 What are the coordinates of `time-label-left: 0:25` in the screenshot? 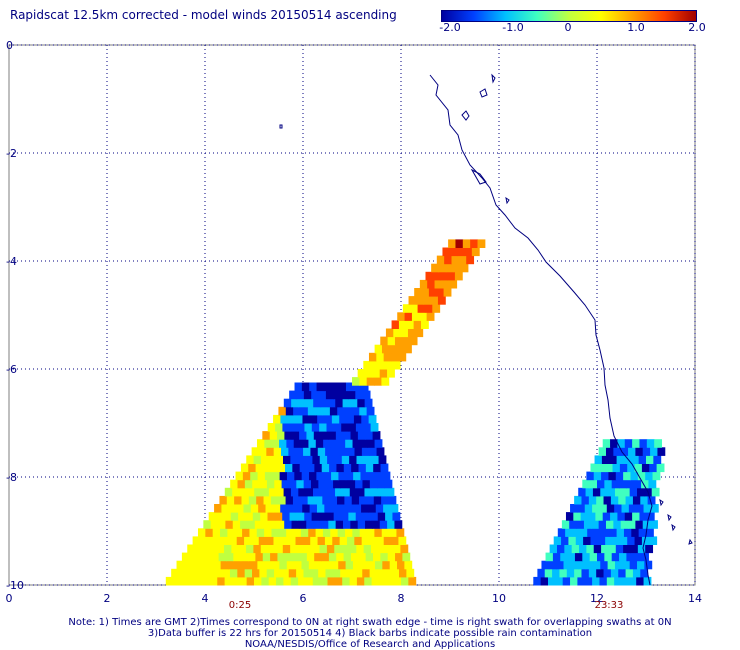 It's located at (240, 605).